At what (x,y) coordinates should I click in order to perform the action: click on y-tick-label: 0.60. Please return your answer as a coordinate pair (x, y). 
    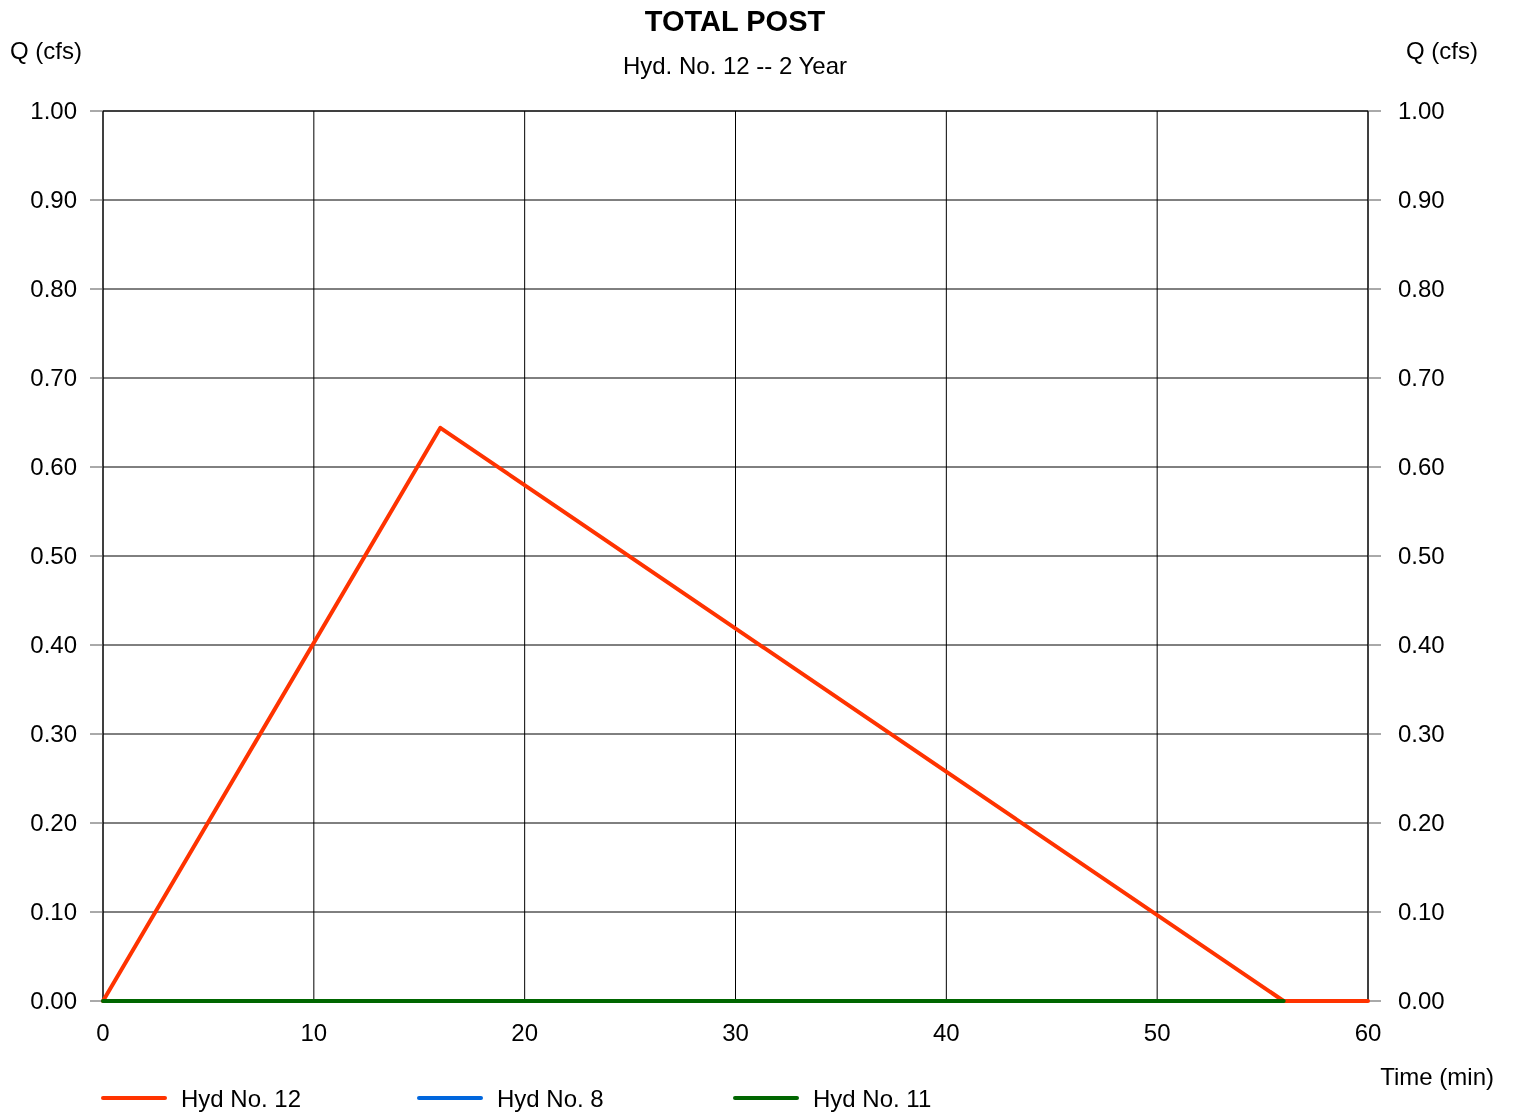
    Looking at the image, I should click on (53, 466).